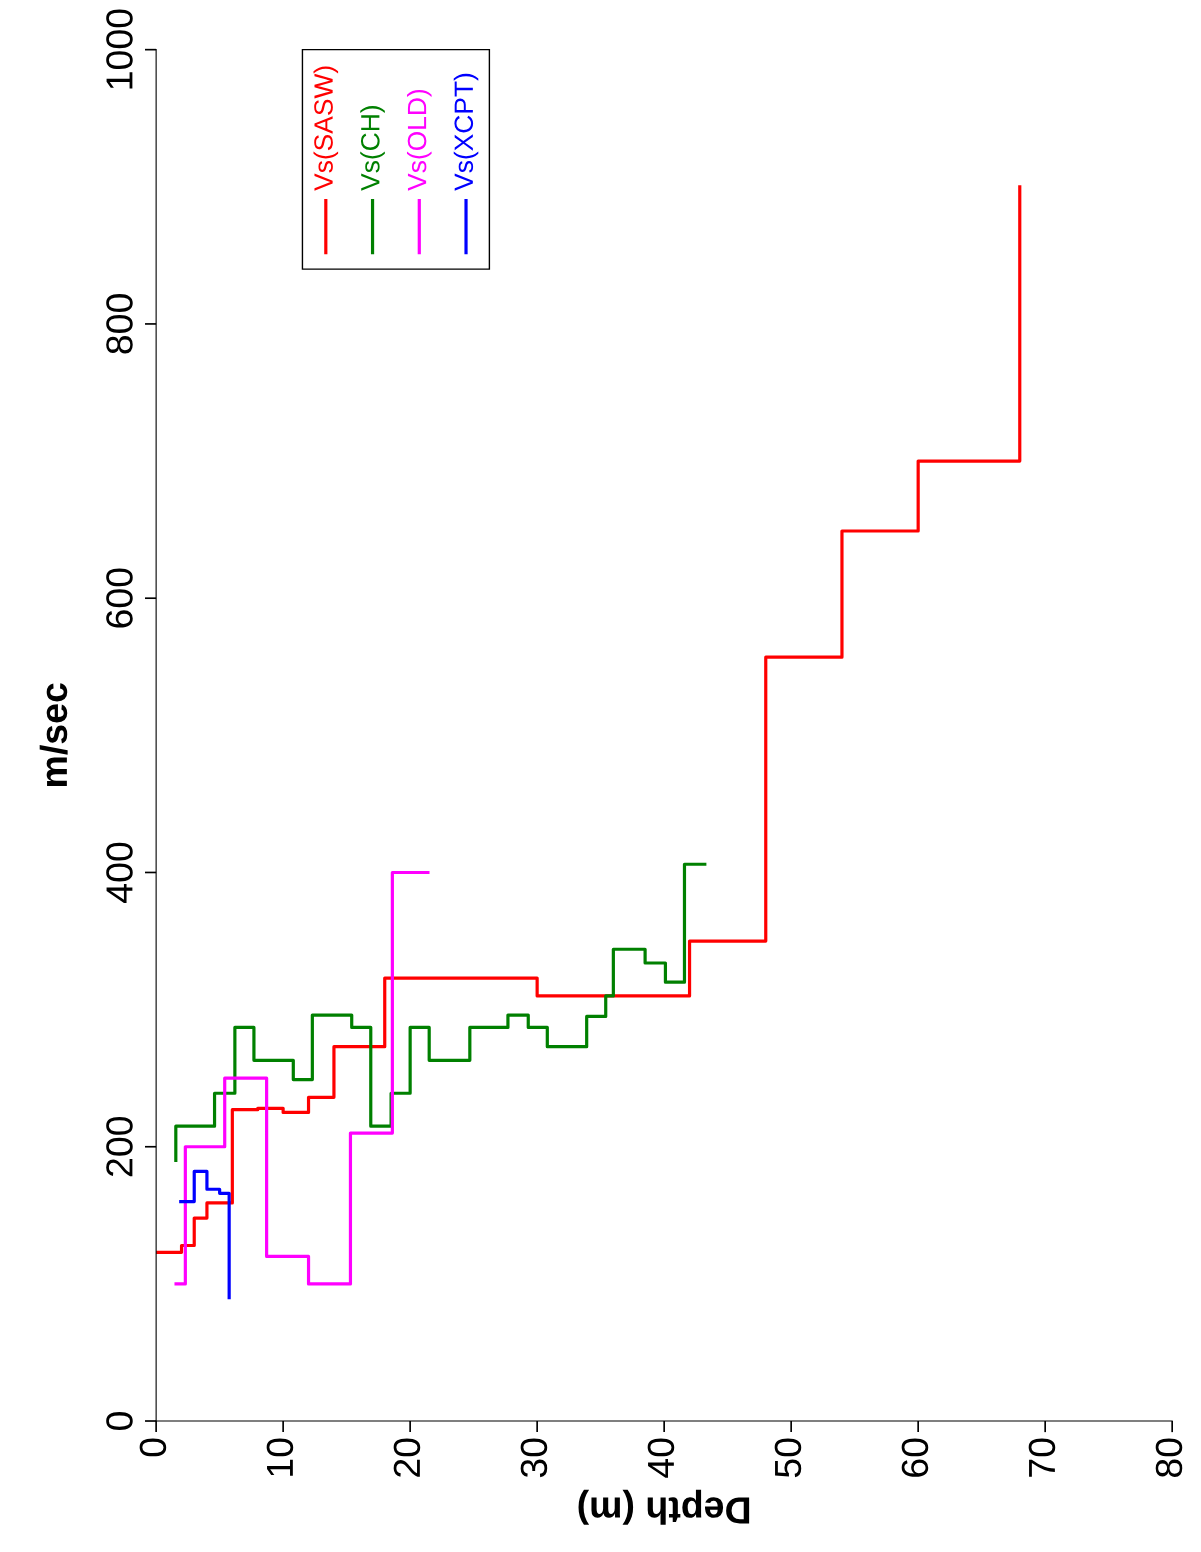 The width and height of the screenshot is (1201, 1552). Describe the element at coordinates (153, 1447) in the screenshot. I see `x-tick-label: 0` at that location.